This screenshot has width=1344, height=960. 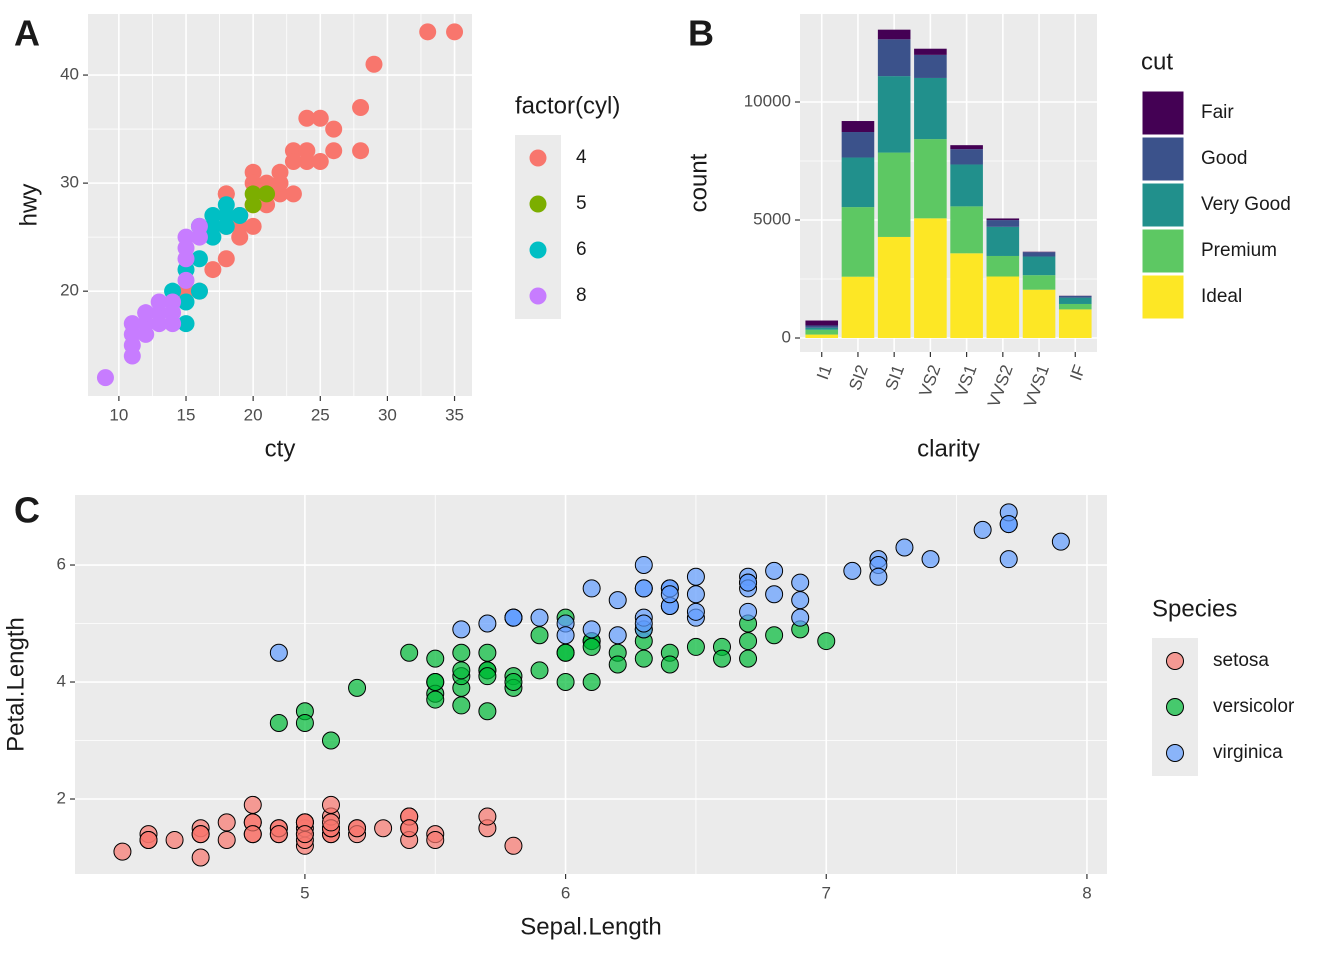 I want to click on x-axis-title: clarity, so click(x=948, y=448).